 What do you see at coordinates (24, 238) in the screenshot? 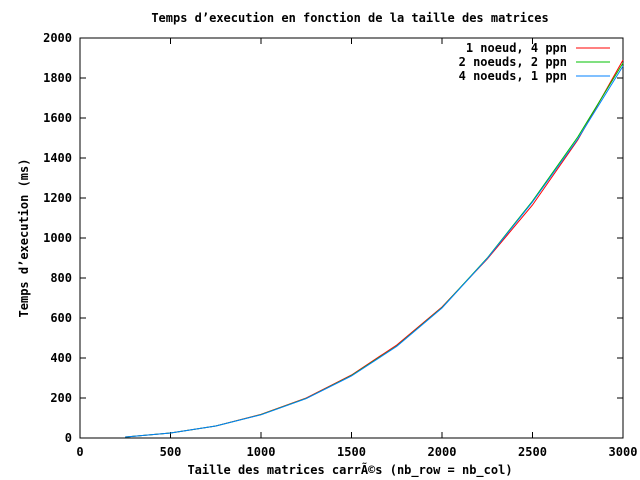
I see `y-axis-label: Temps d’execution (ms)` at bounding box center [24, 238].